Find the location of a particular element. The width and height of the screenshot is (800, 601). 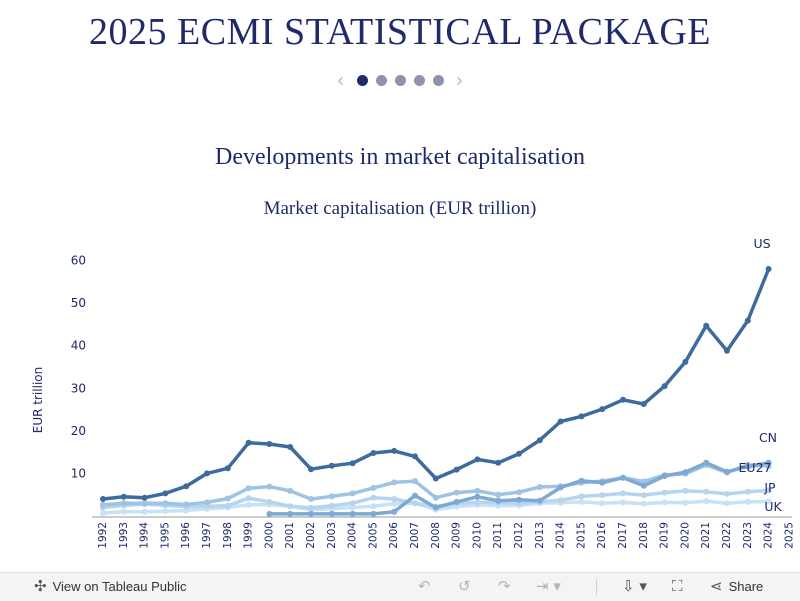

fullscreen-icon: ⛶ is located at coordinates (677, 586).